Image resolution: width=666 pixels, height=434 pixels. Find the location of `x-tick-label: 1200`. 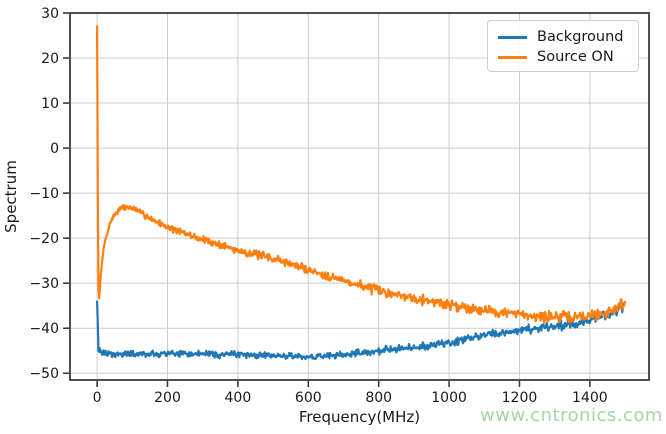

x-tick-label: 1200 is located at coordinates (520, 398).